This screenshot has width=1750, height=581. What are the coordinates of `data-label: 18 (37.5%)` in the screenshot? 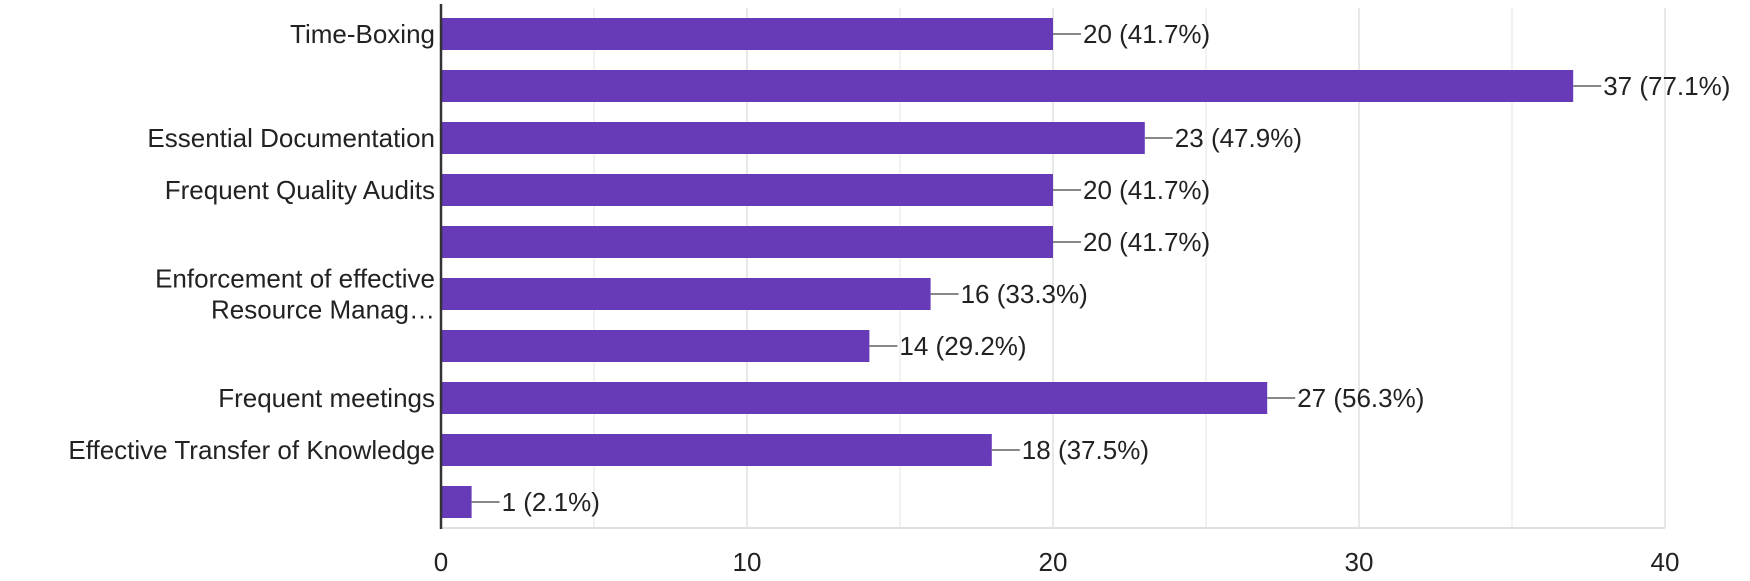 It's located at (1085, 450).